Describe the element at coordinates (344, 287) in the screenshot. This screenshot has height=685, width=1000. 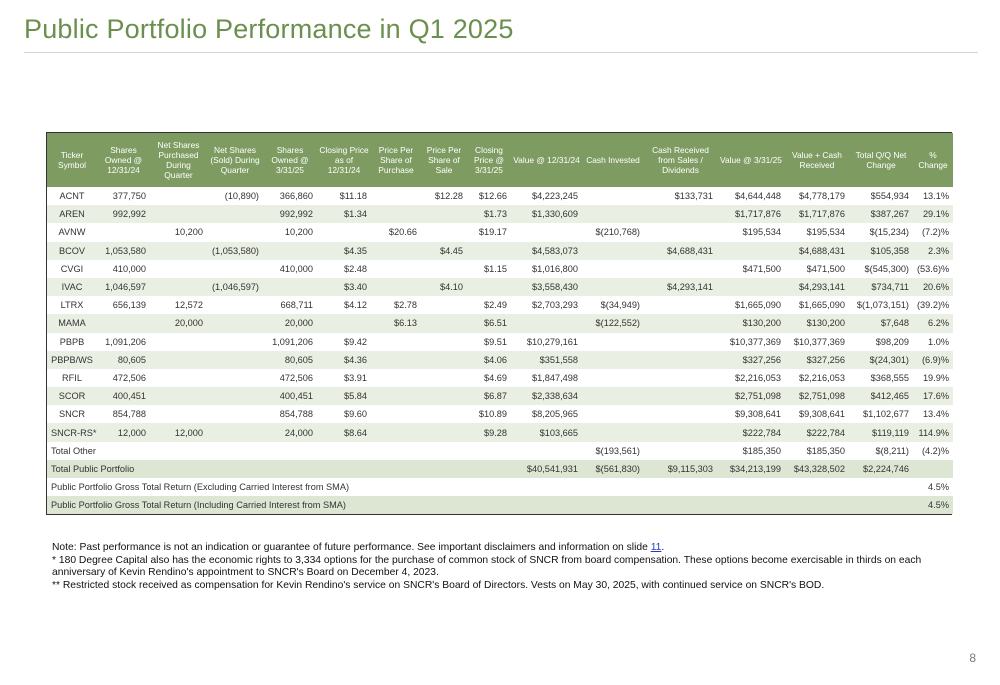
I see `table-cell: $3.40` at that location.